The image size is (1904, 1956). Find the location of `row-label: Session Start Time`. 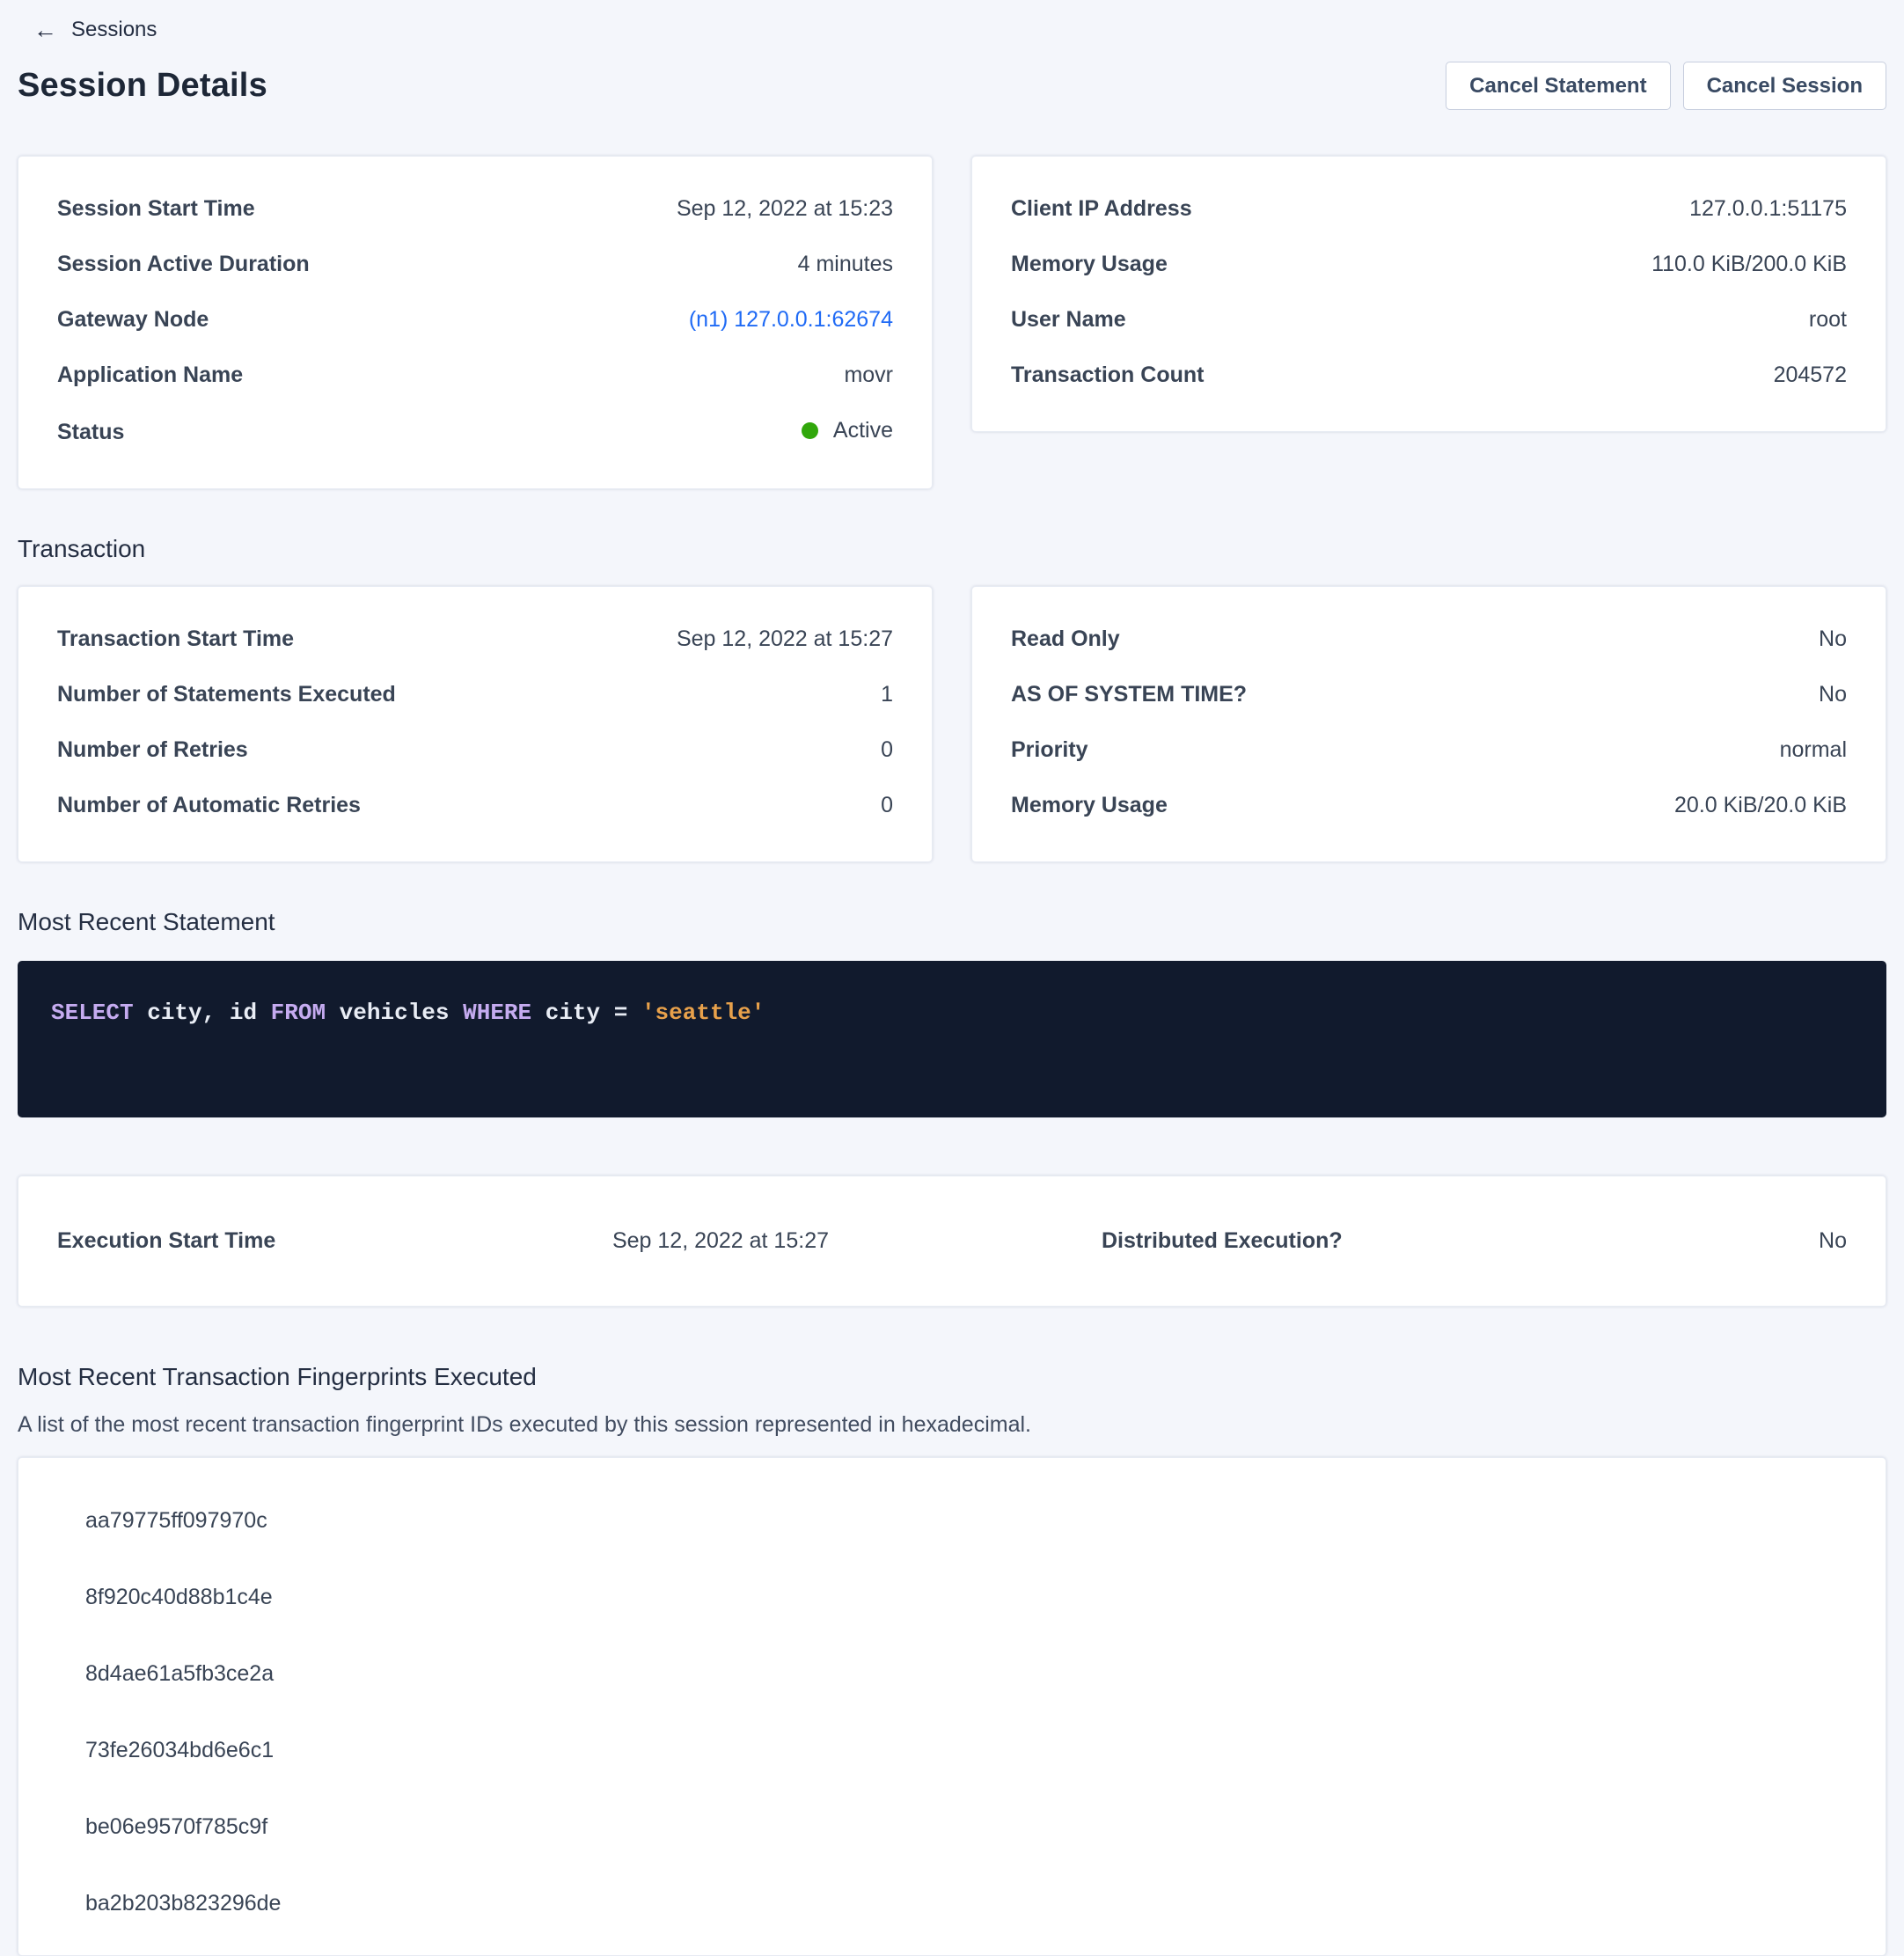

row-label: Session Start Time is located at coordinates (156, 208).